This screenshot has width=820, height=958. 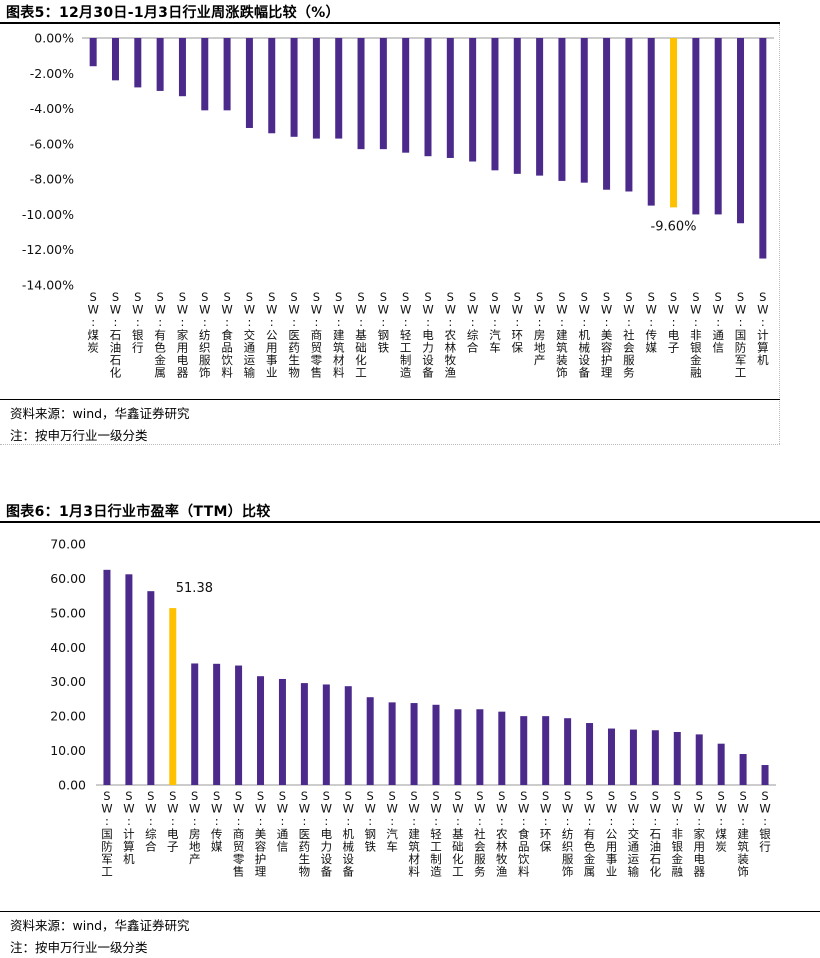 What do you see at coordinates (183, 335) in the screenshot?
I see `chart1-x-label: S W:家用电器` at bounding box center [183, 335].